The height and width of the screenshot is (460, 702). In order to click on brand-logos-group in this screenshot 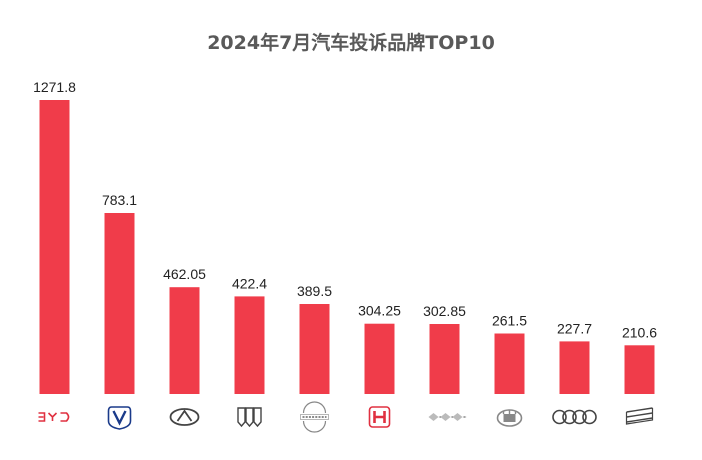, I will do `click(346, 417)`.